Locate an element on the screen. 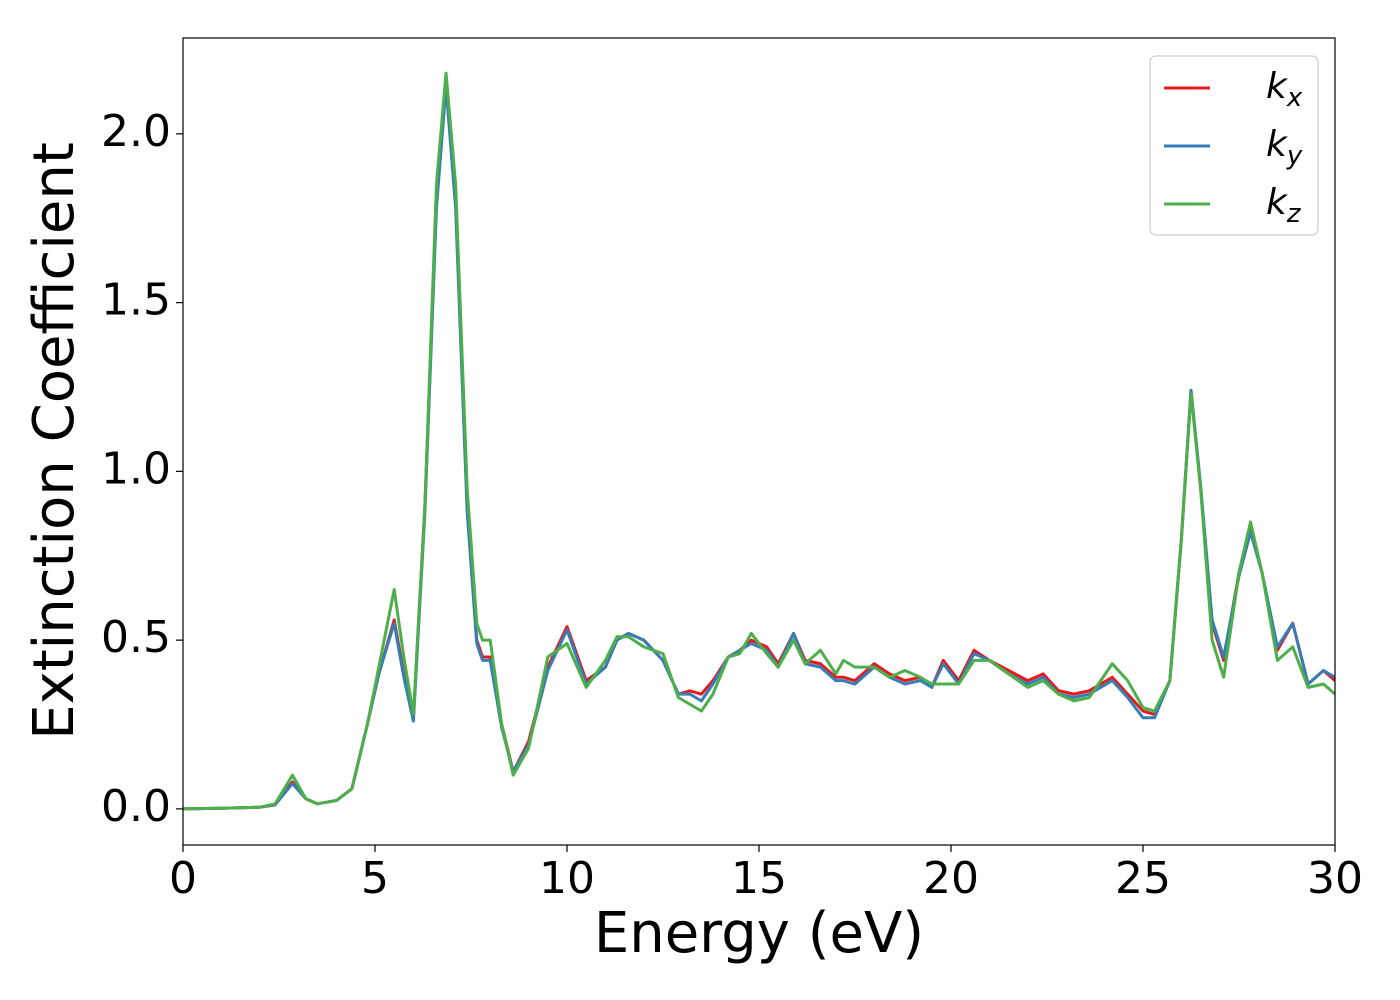 The width and height of the screenshot is (1400, 1000). x-tick-label: 10 is located at coordinates (567, 878).